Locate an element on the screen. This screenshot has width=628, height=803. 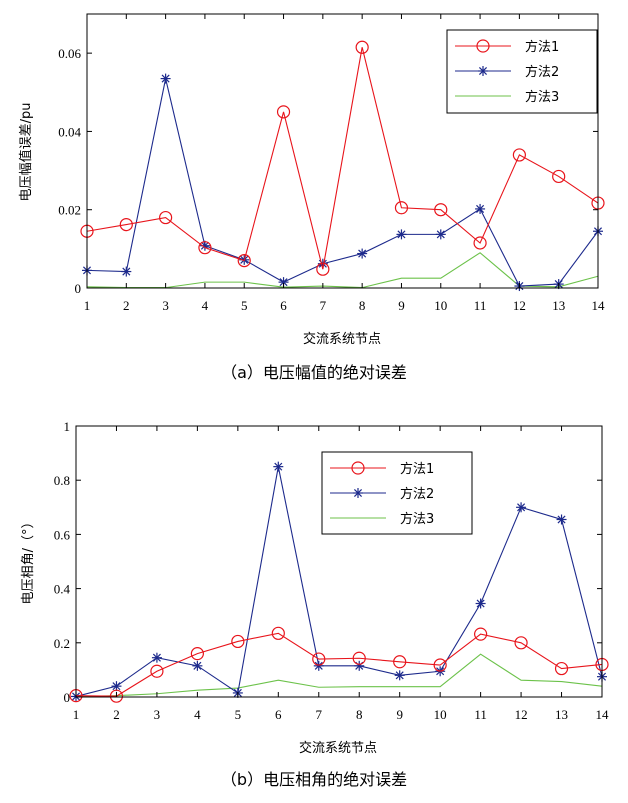
y-tick-label: 0.2 is located at coordinates (62, 643).